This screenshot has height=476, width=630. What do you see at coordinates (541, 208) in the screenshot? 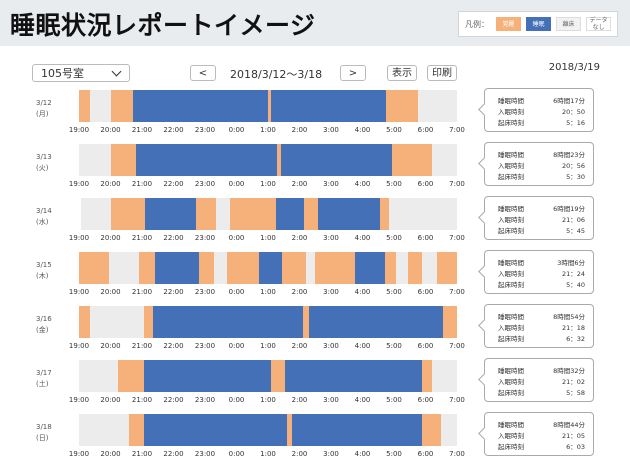
I see `summary-total-line: 睡眠時間 6時間19分` at bounding box center [541, 208].